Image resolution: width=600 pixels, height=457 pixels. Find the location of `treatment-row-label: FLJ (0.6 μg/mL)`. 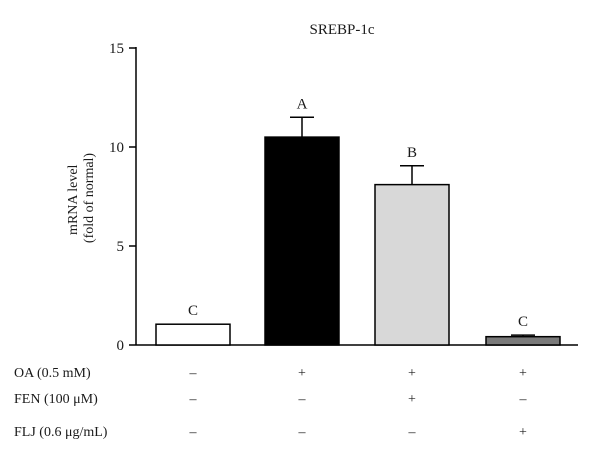

treatment-row-label: FLJ (0.6 μg/mL) is located at coordinates (61, 432).